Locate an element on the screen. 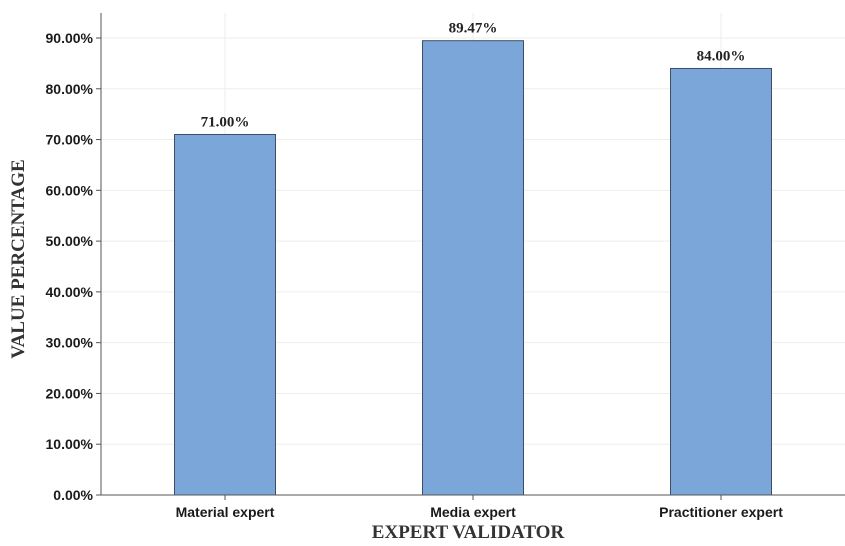  y-tick-label: 90.00% is located at coordinates (70, 38).